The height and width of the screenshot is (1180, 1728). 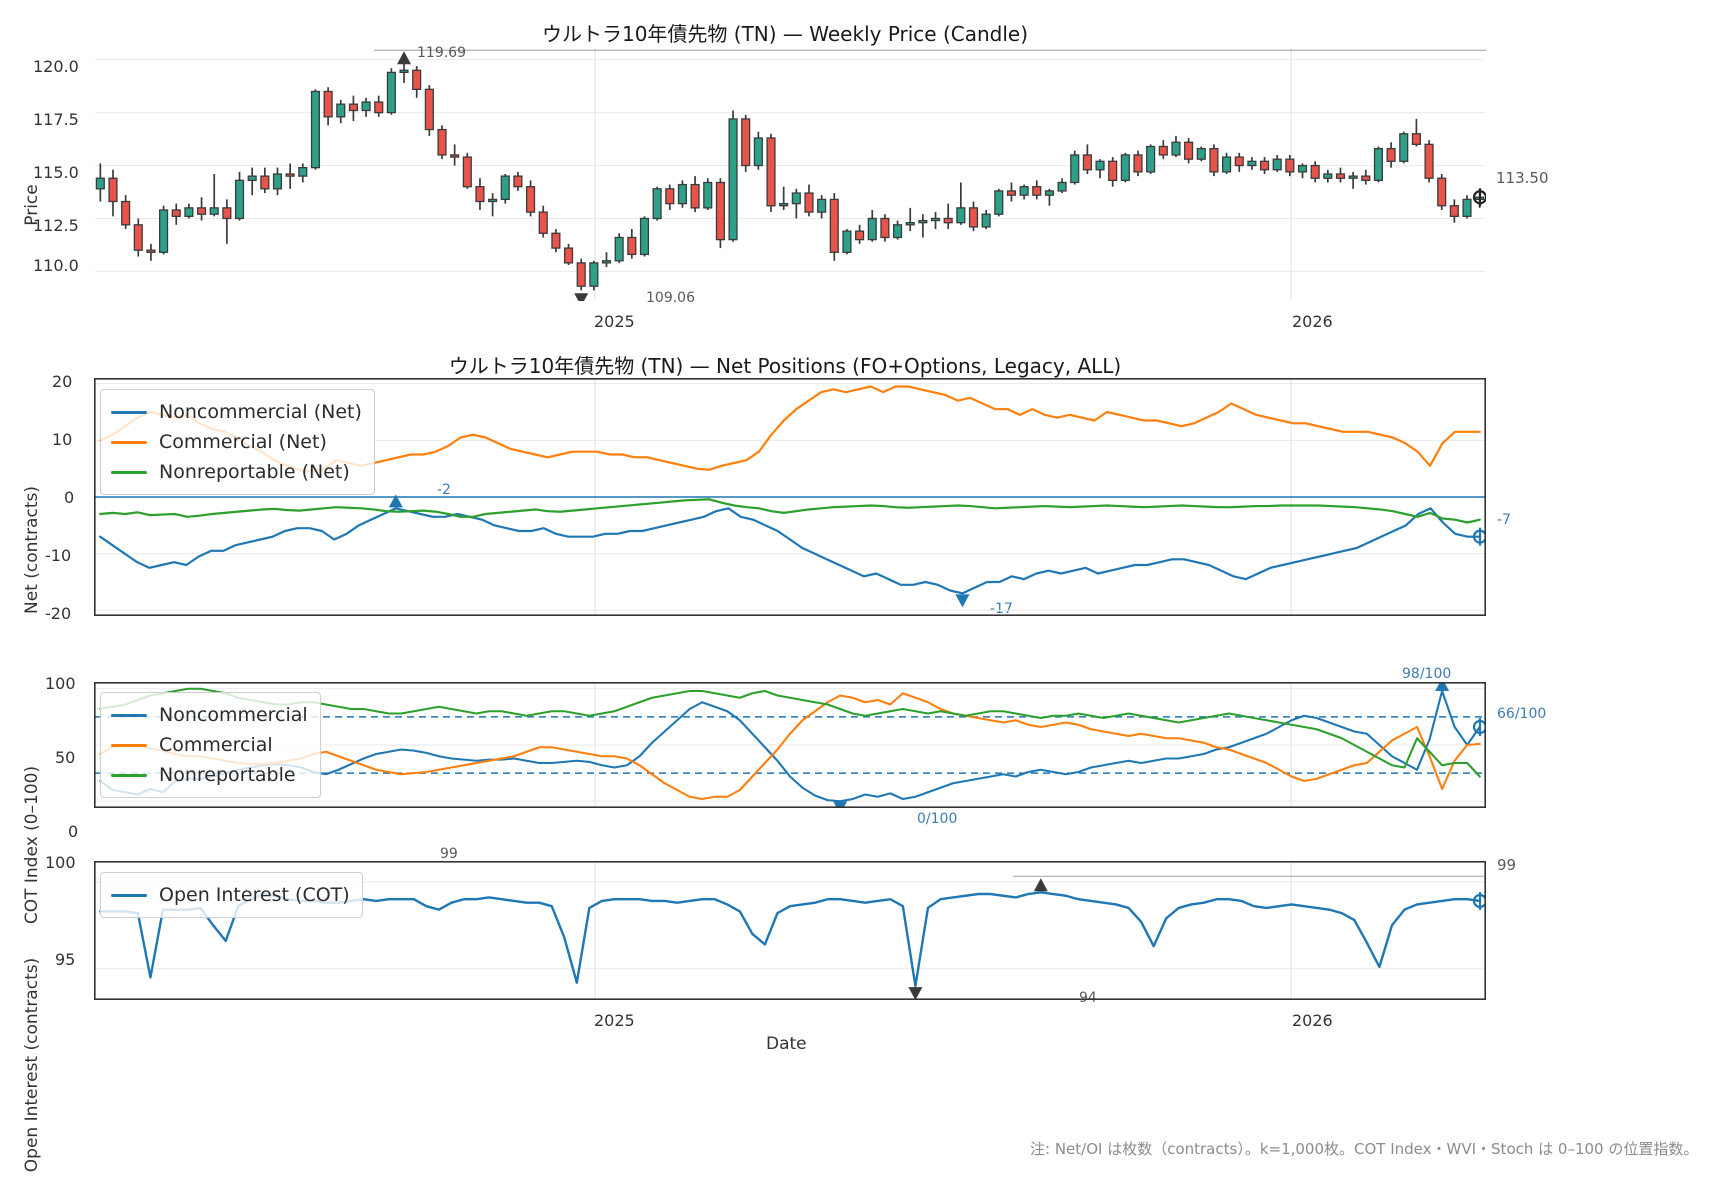 I want to click on legend-swatch-commercial, so click(x=129, y=442).